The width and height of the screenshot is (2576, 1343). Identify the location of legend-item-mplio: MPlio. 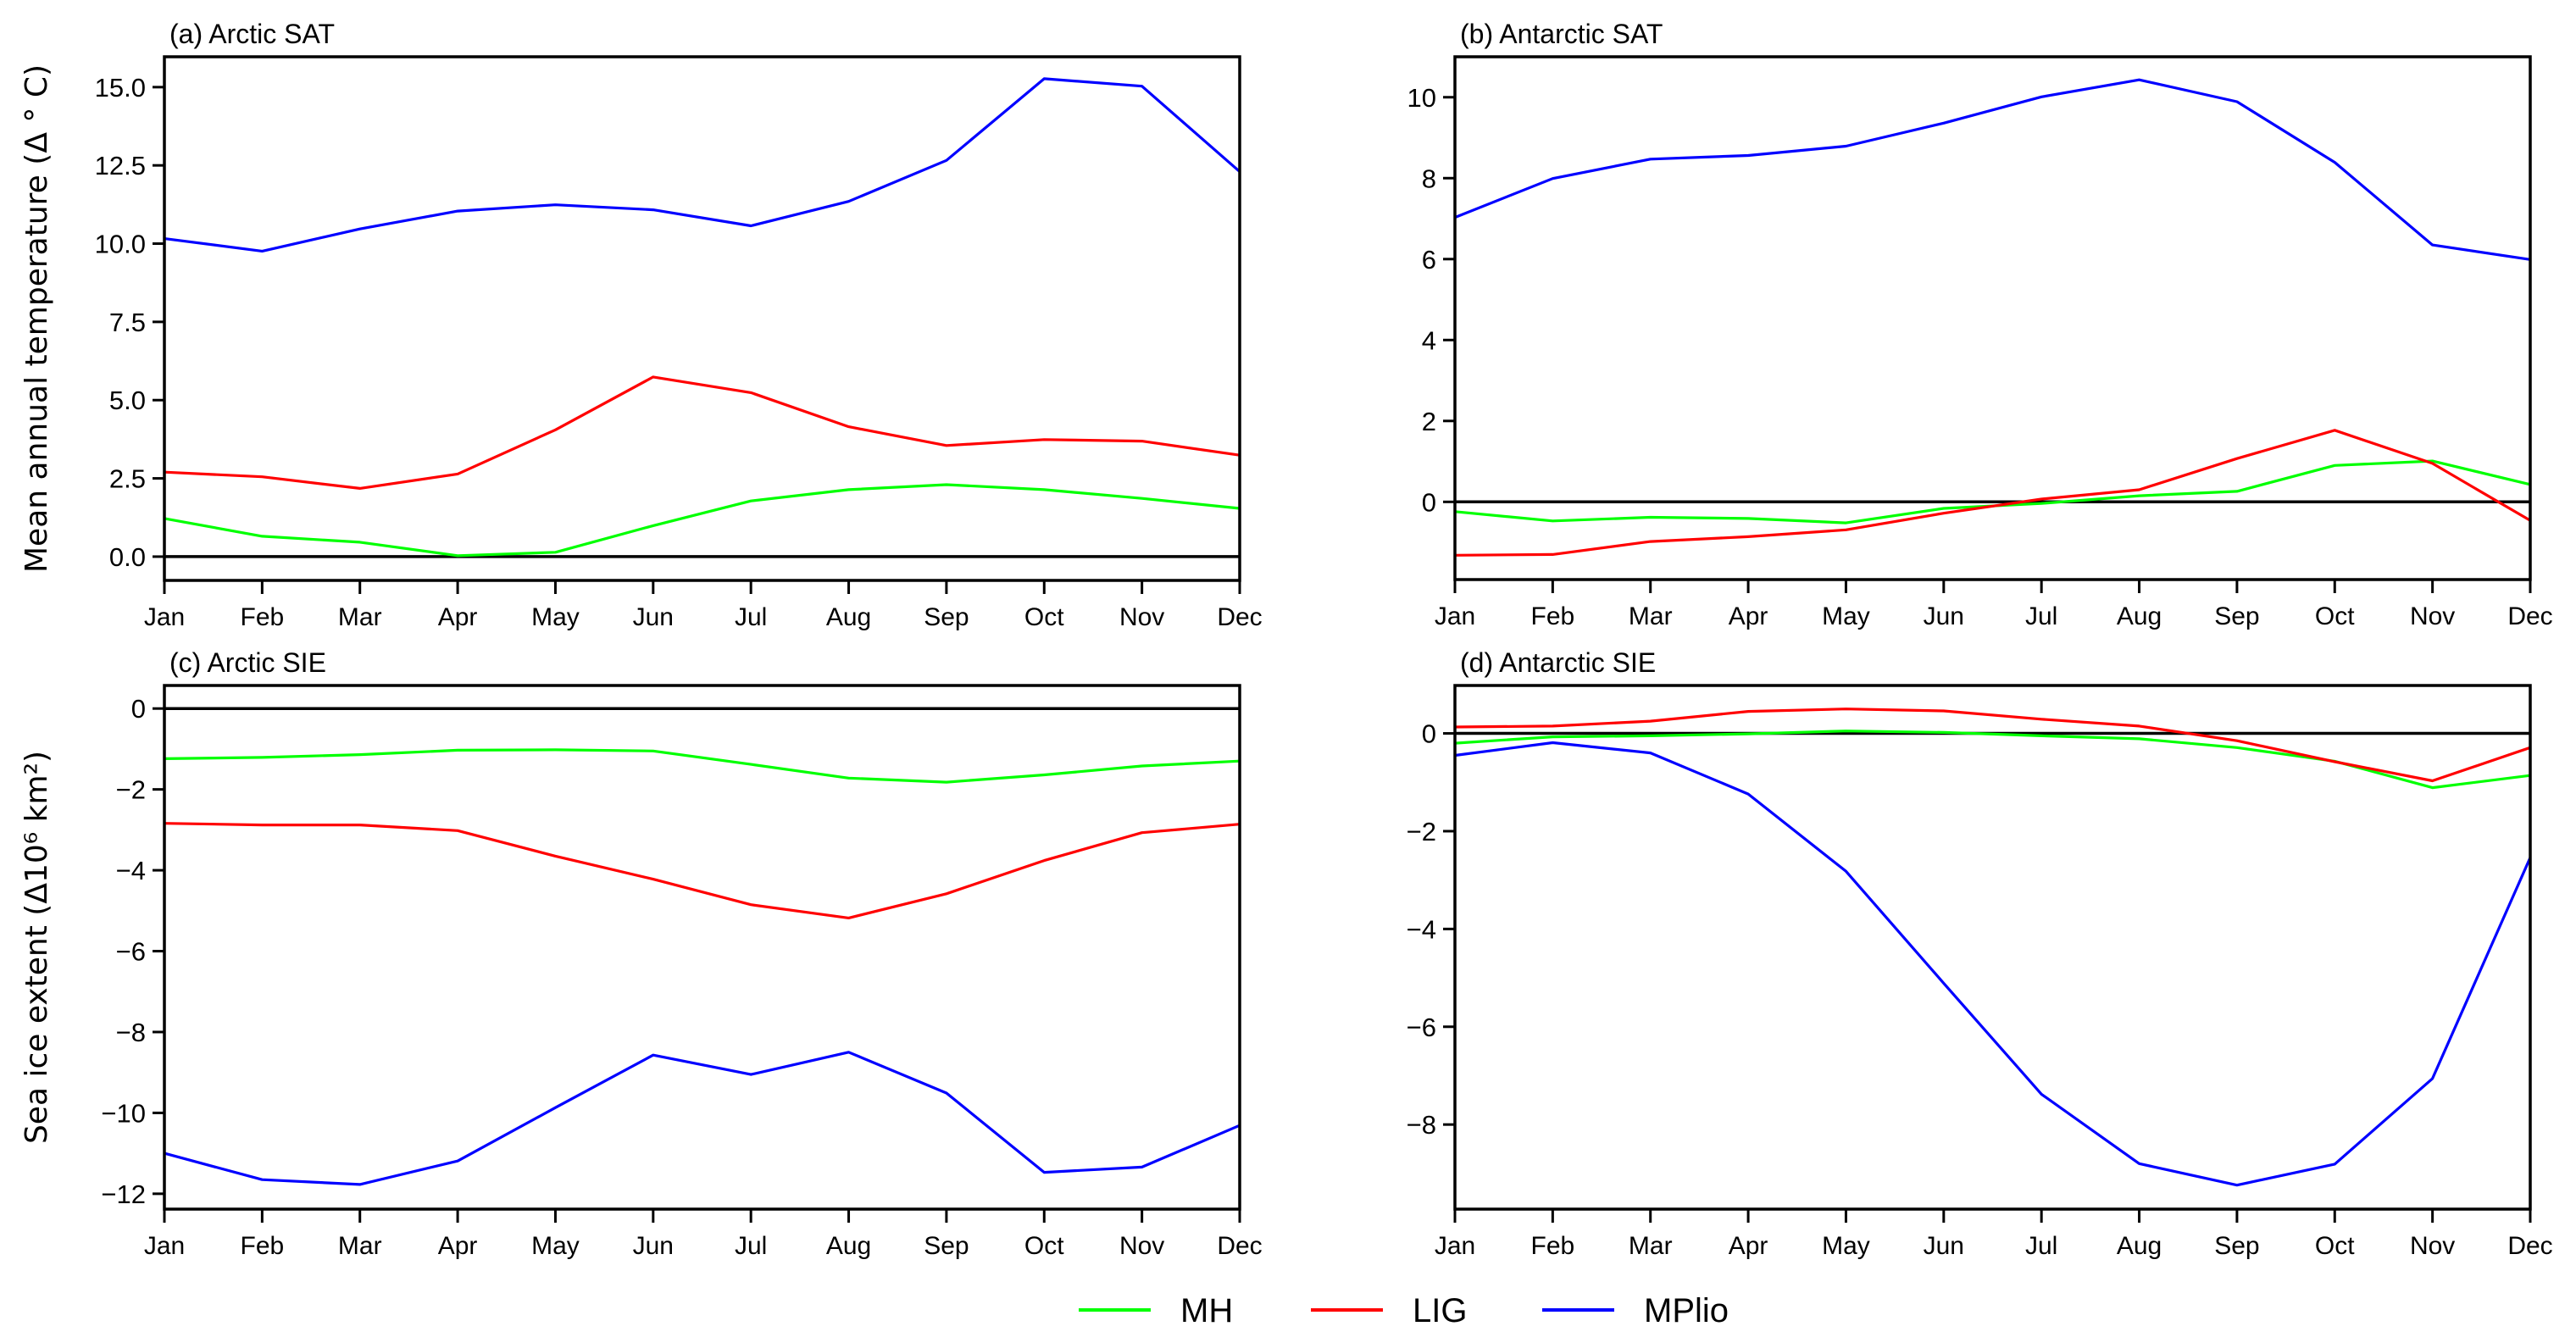
(1635, 1310).